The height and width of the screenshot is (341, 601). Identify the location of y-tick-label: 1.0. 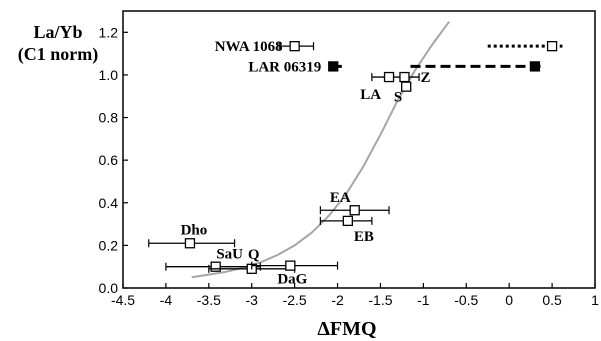
(109, 75).